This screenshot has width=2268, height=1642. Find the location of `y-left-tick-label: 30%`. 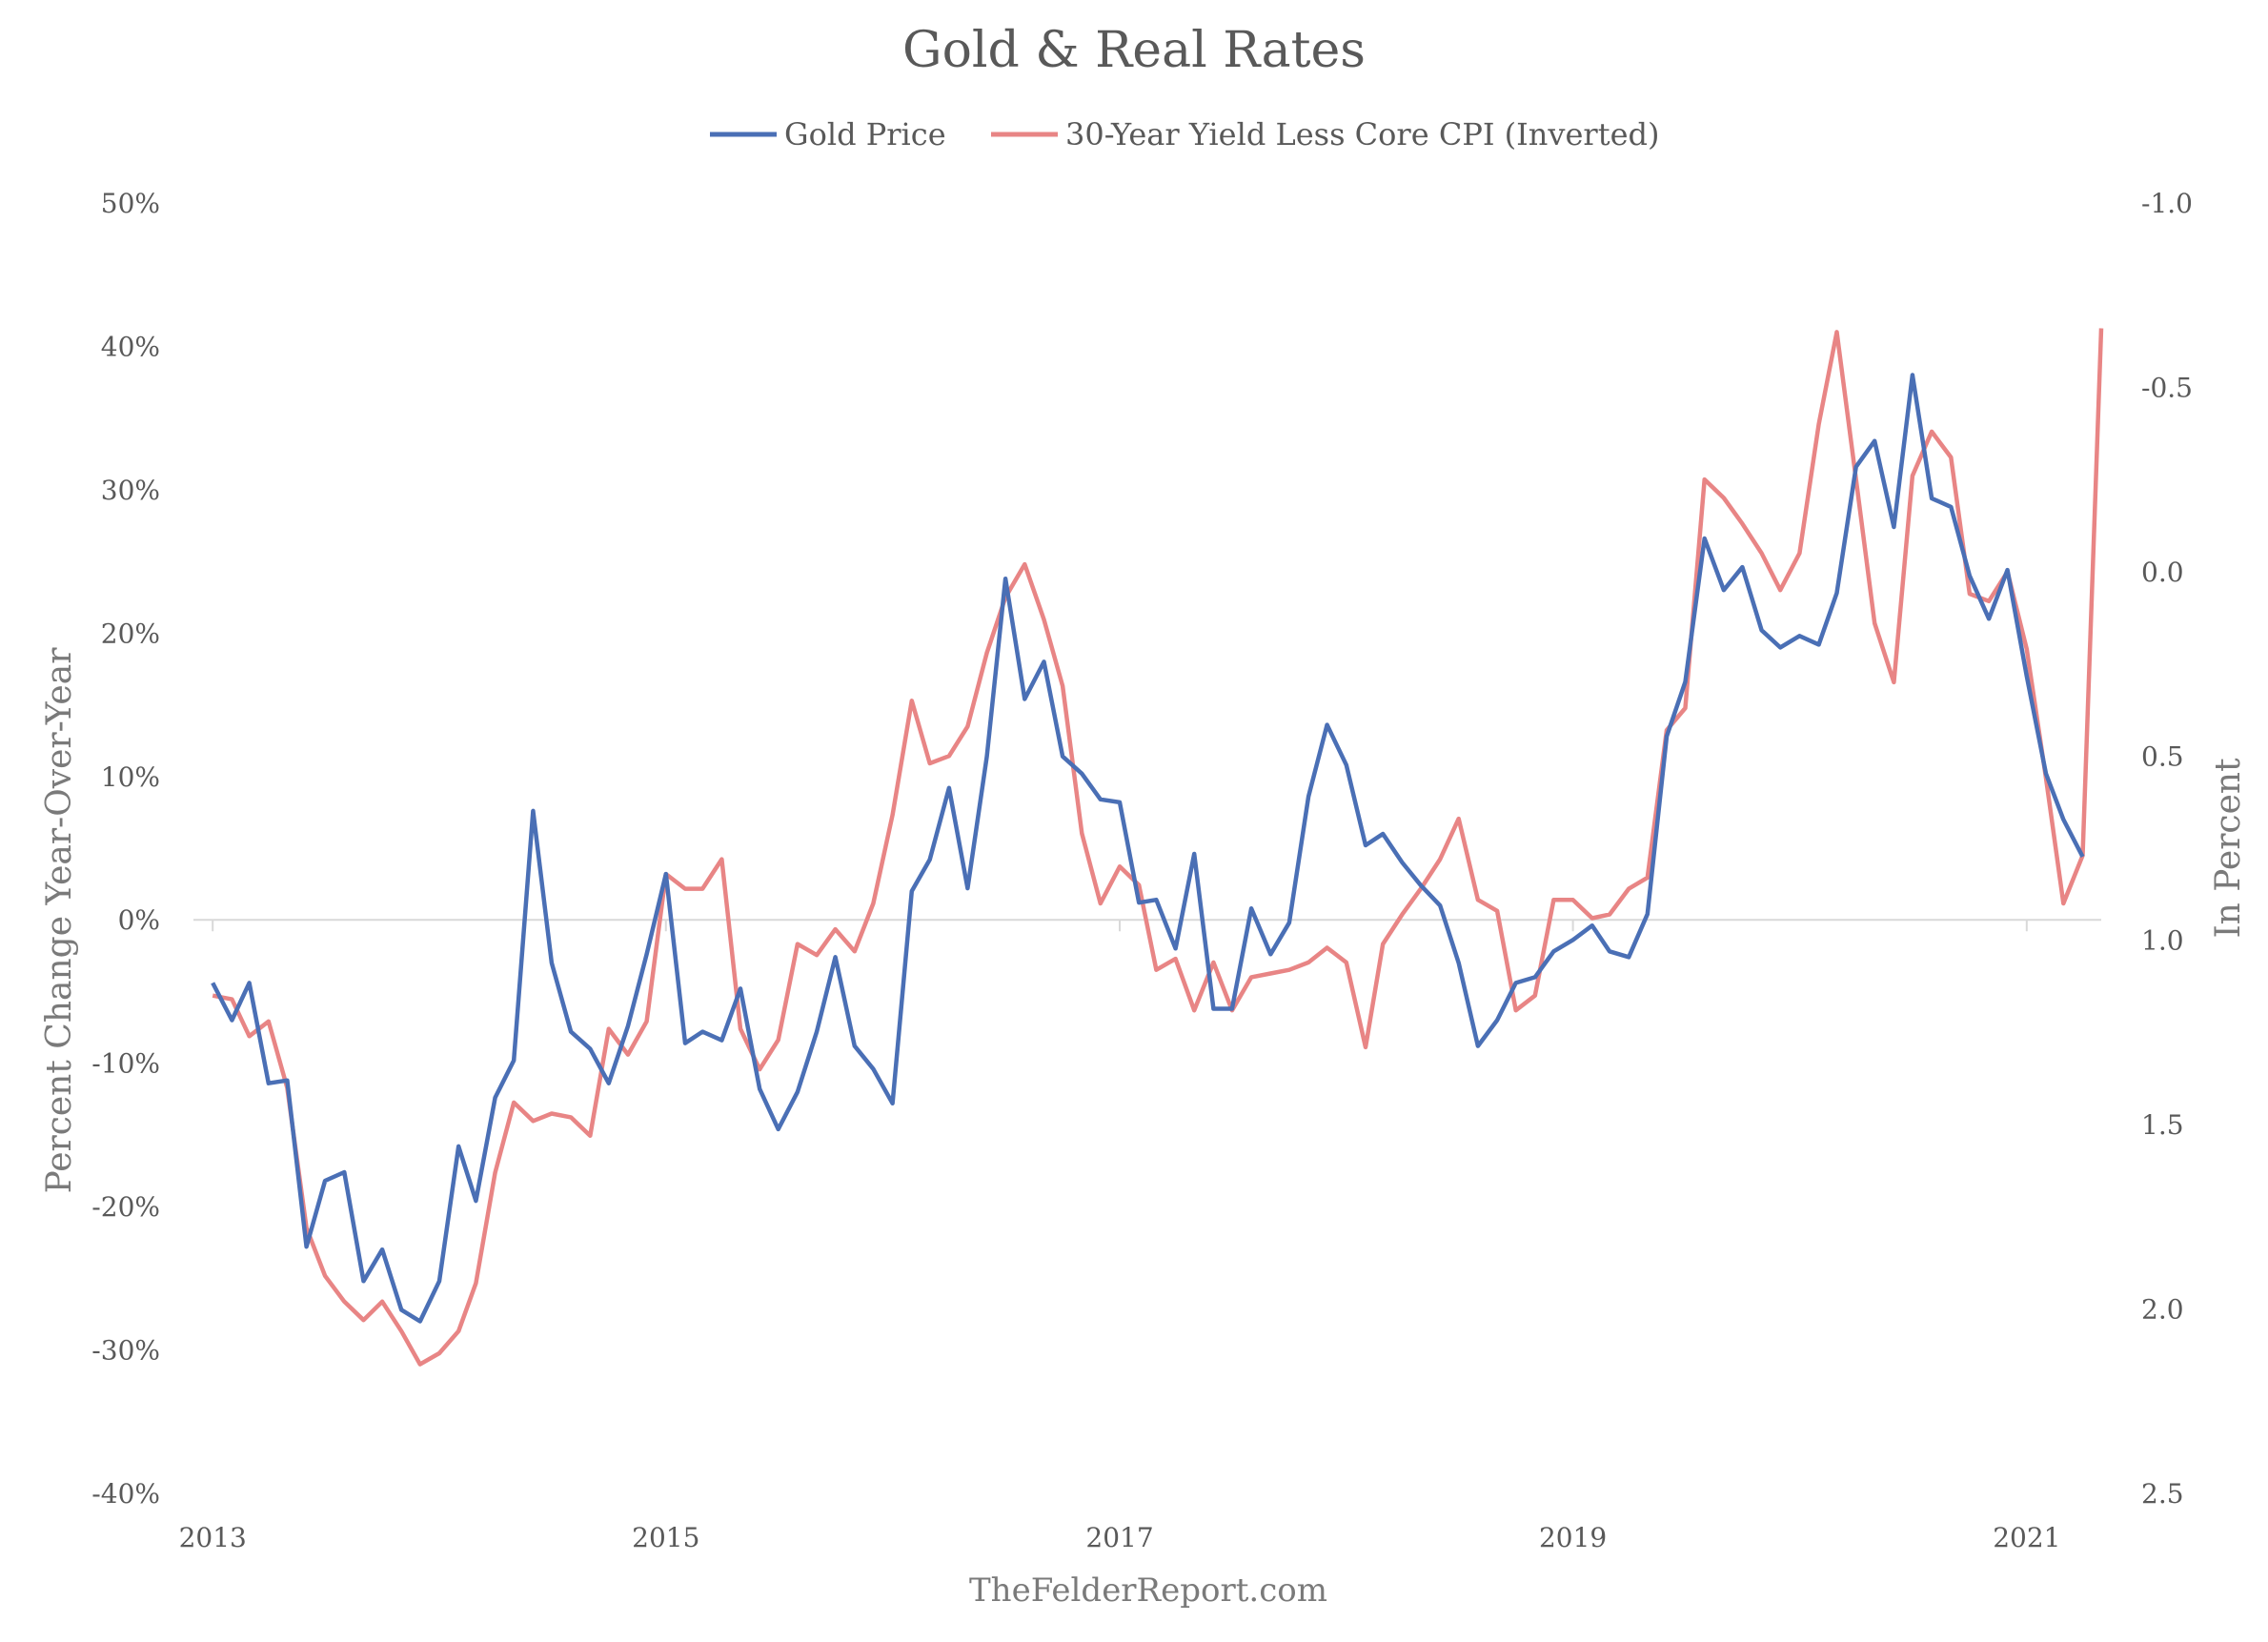

y-left-tick-label: 30% is located at coordinates (130, 490).